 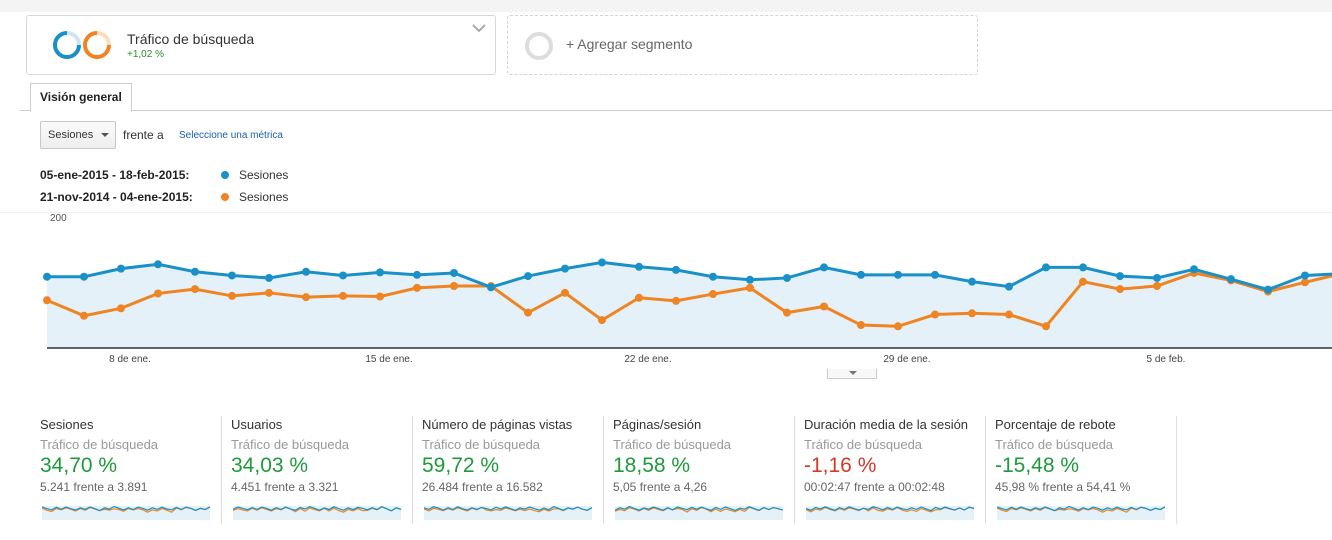 What do you see at coordinates (78, 135) in the screenshot?
I see `metric-select: Sesiones` at bounding box center [78, 135].